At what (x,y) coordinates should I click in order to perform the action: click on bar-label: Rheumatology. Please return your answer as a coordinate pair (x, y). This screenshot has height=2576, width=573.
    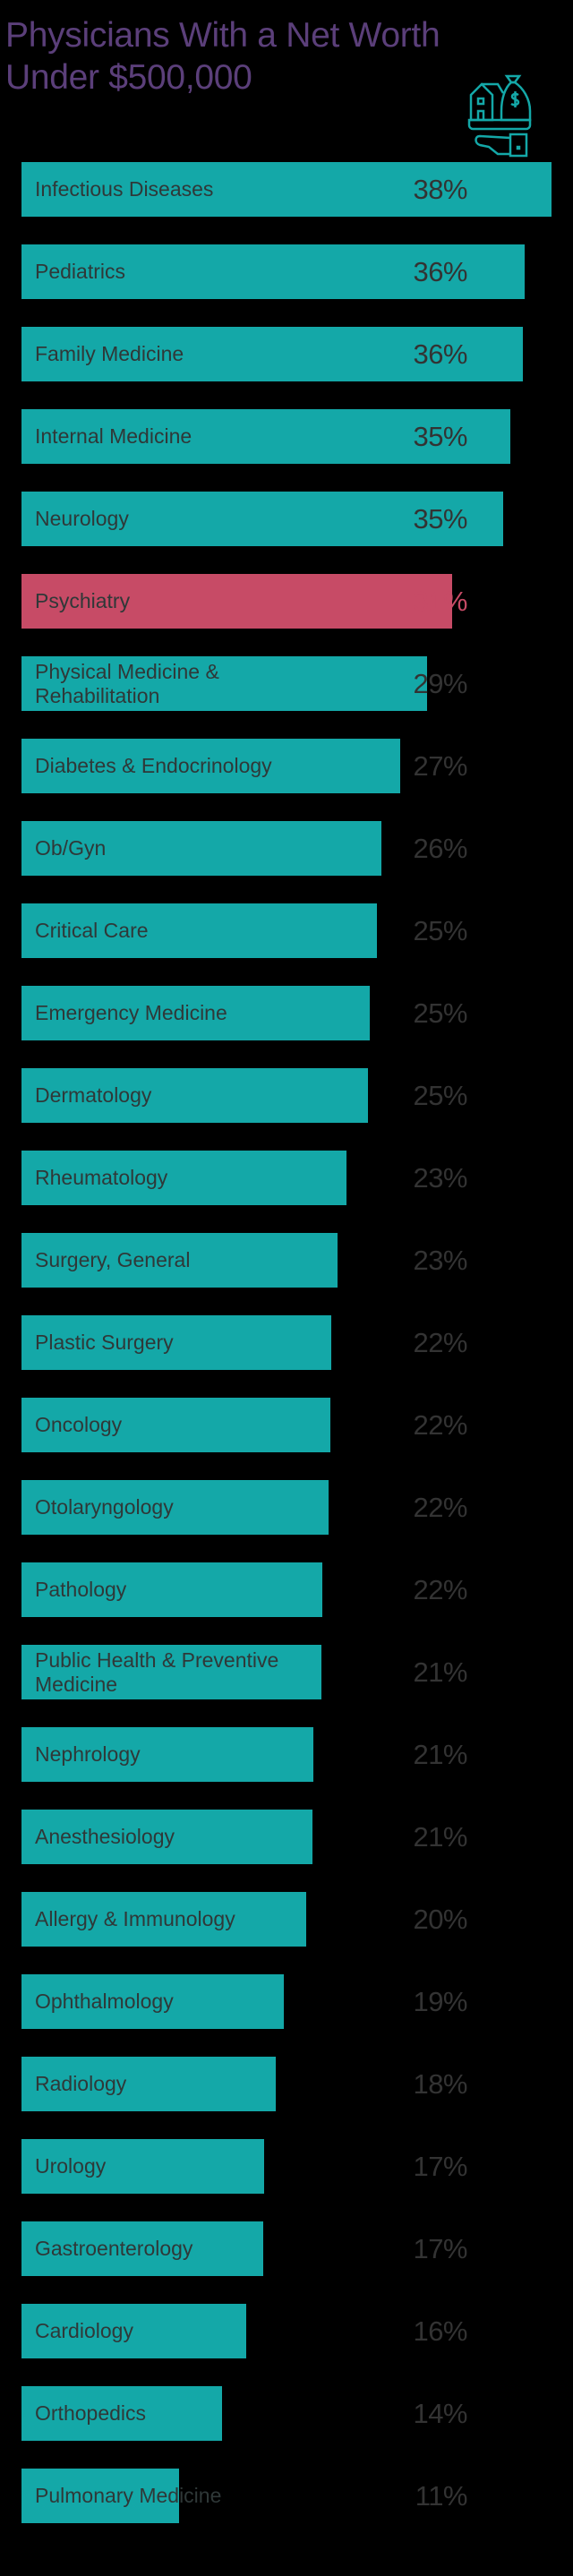
    Looking at the image, I should click on (101, 1177).